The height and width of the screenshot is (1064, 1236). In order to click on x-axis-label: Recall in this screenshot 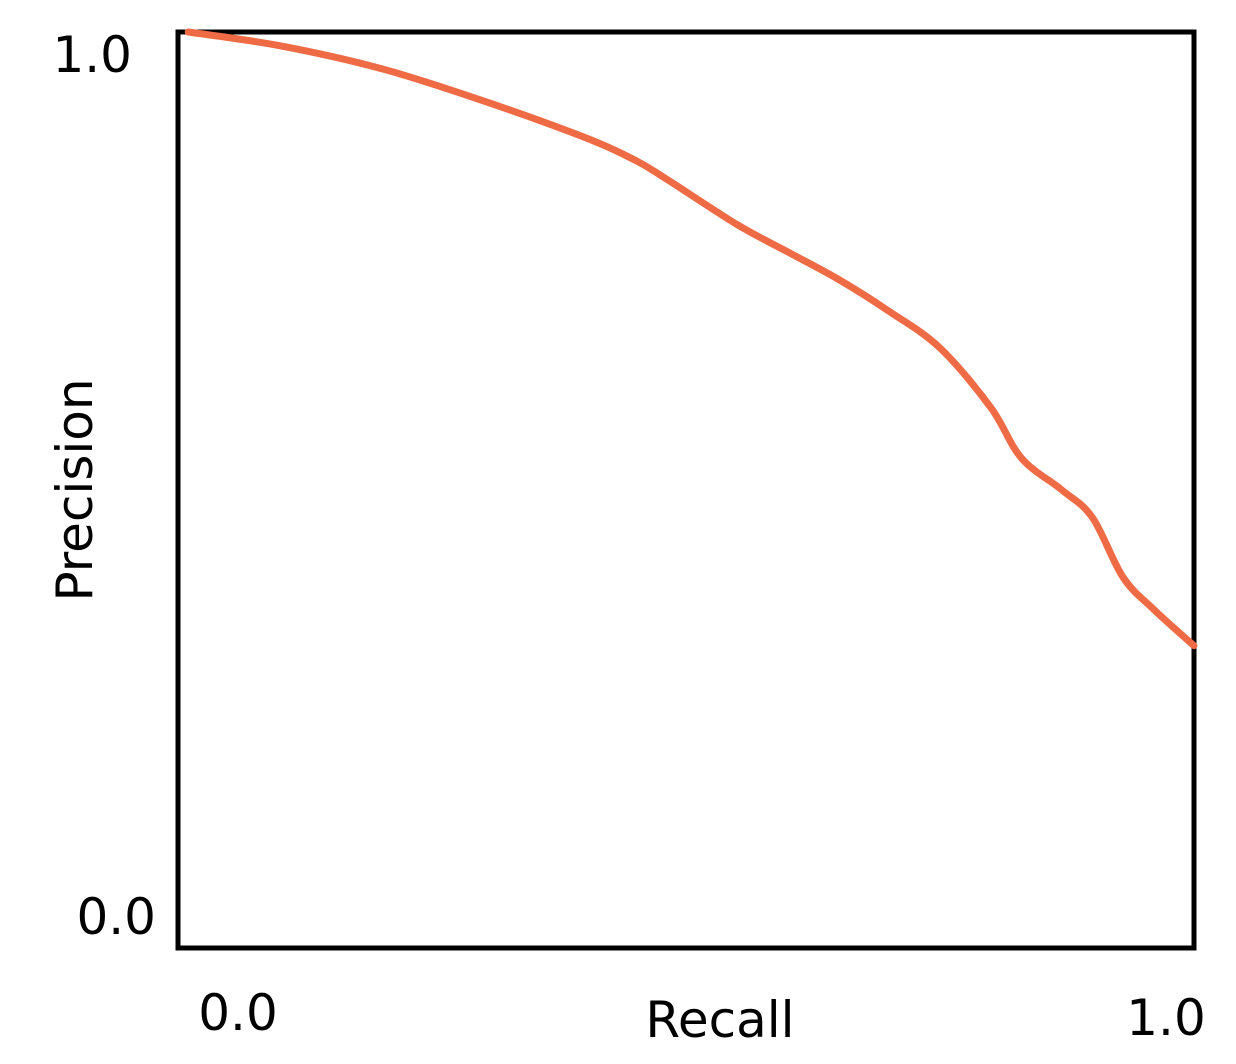, I will do `click(719, 1020)`.